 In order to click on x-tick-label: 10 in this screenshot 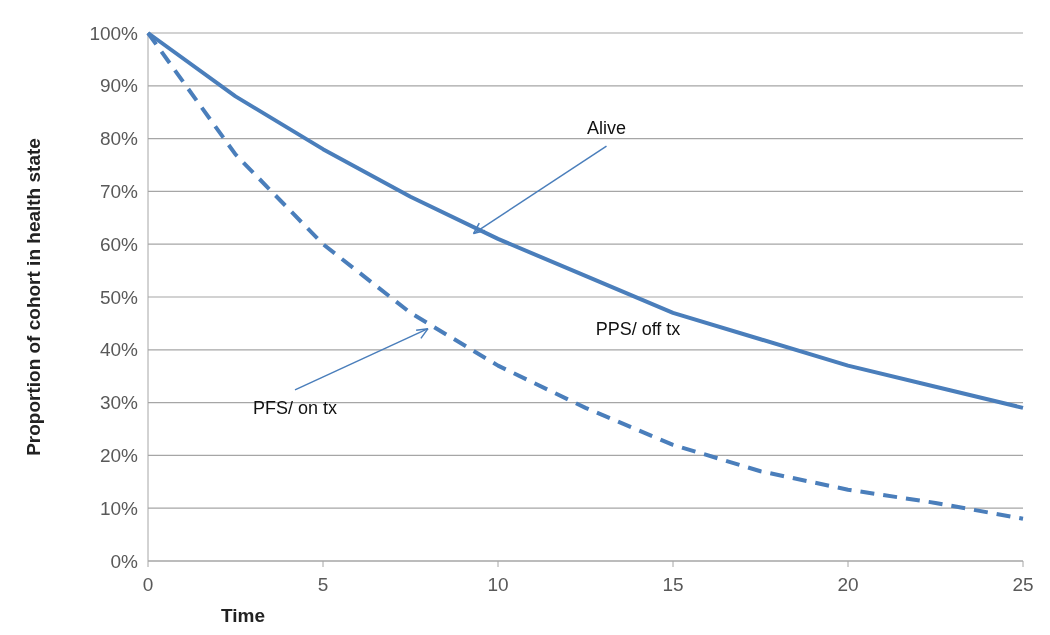, I will do `click(498, 584)`.